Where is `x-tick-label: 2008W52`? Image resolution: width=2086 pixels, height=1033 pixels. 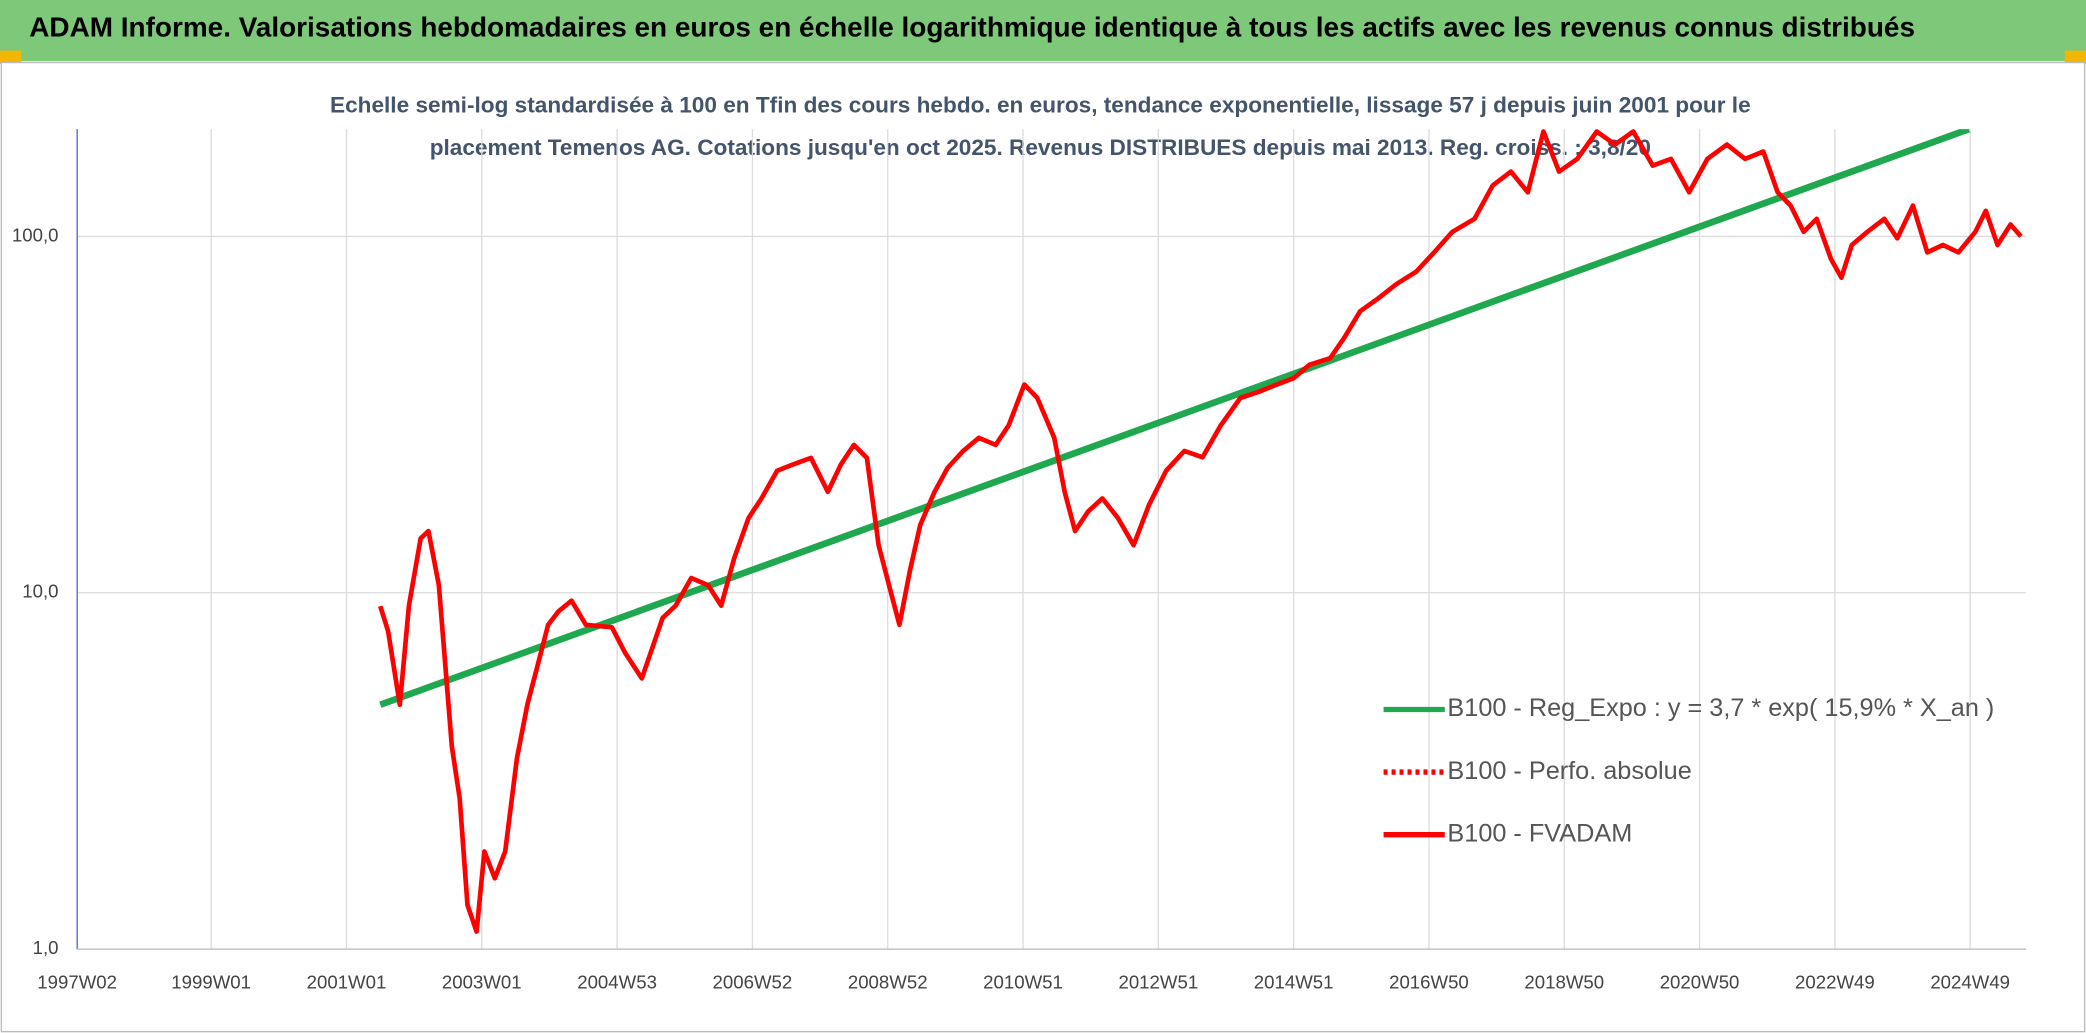
x-tick-label: 2008W52 is located at coordinates (888, 982).